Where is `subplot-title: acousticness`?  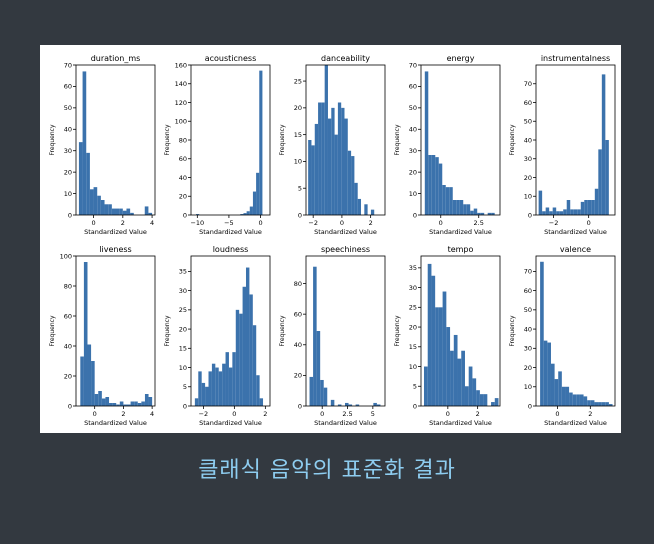
subplot-title: acousticness is located at coordinates (231, 58).